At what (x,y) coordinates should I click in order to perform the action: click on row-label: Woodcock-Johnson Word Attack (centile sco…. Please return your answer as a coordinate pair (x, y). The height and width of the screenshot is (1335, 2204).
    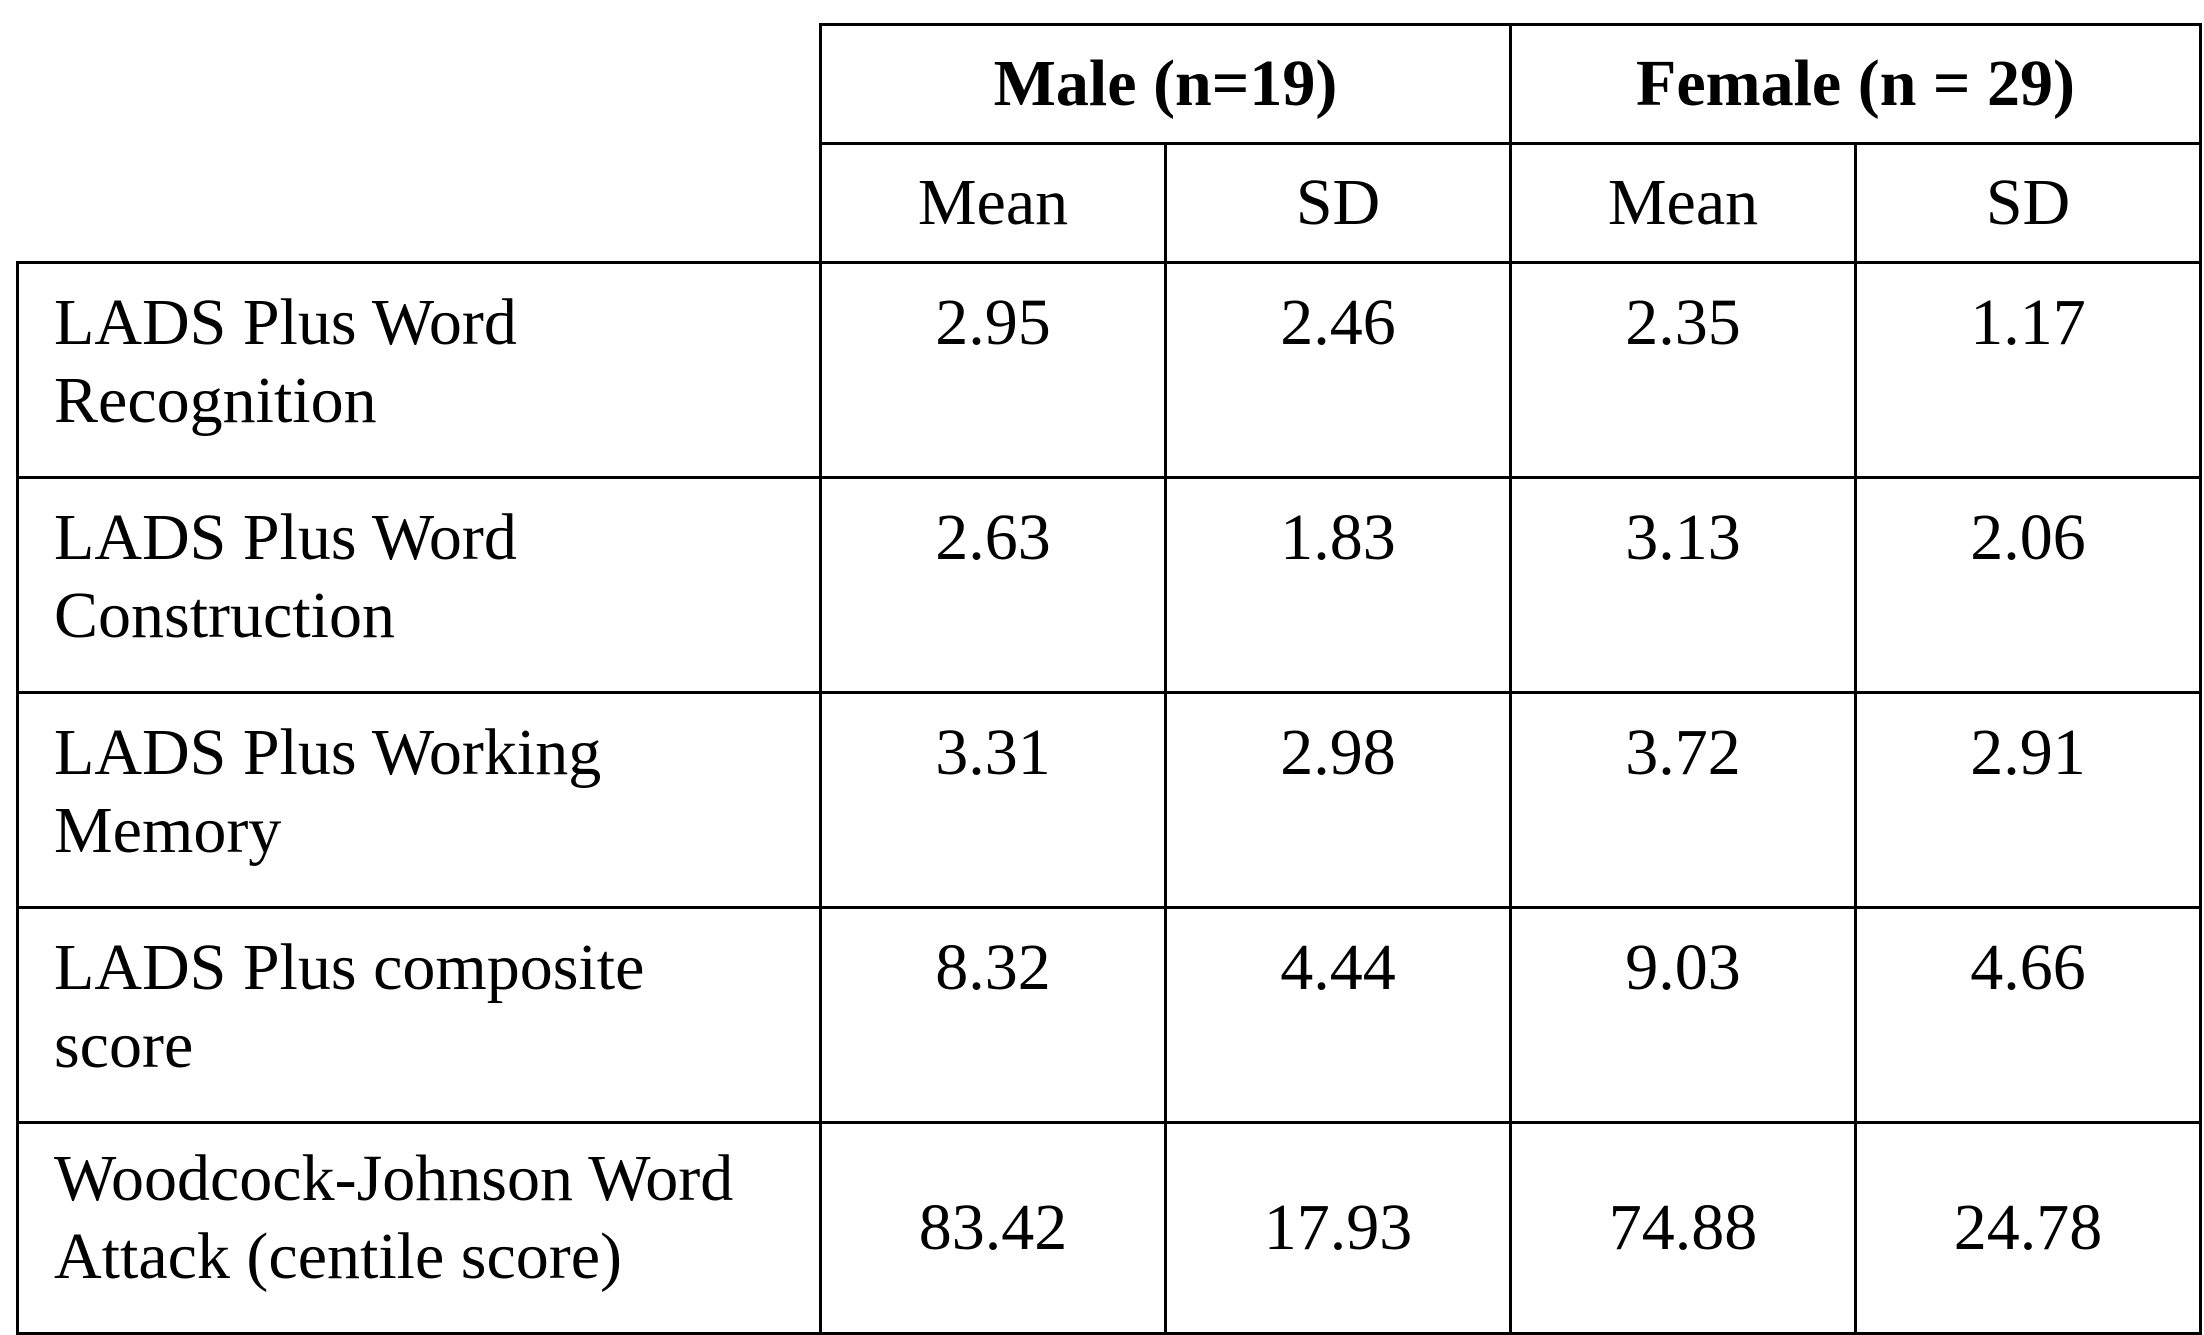
    Looking at the image, I should click on (419, 1228).